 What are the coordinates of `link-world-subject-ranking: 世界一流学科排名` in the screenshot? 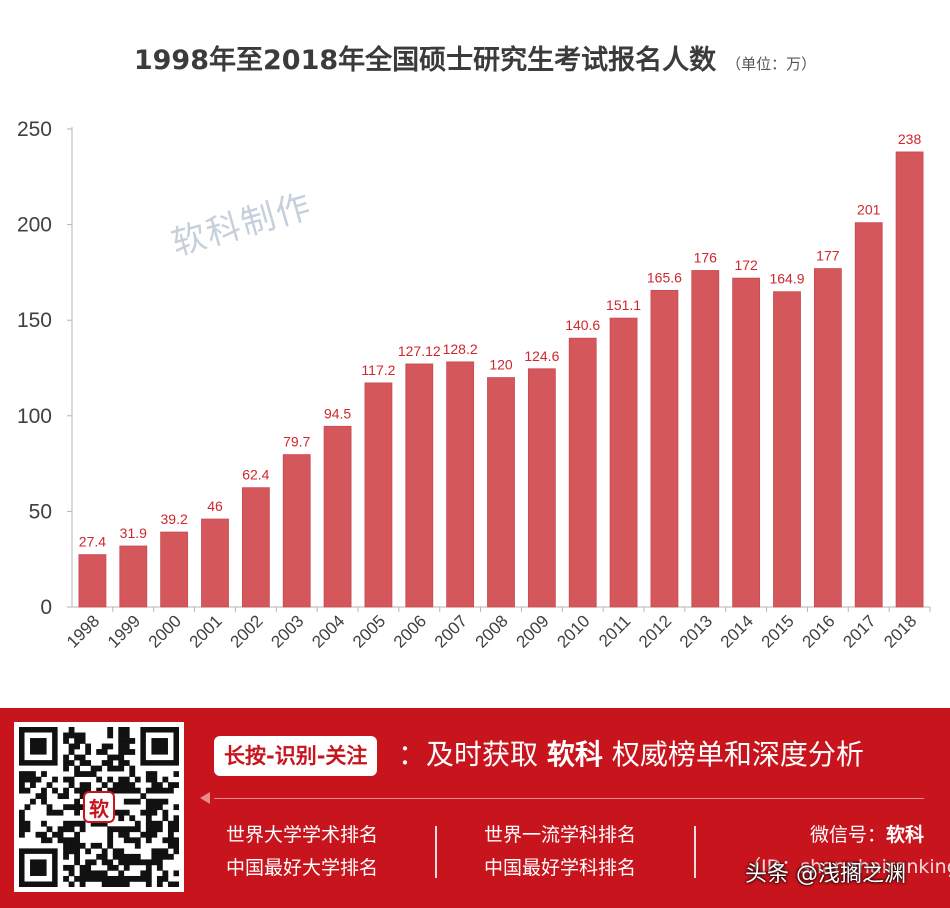 It's located at (560, 835).